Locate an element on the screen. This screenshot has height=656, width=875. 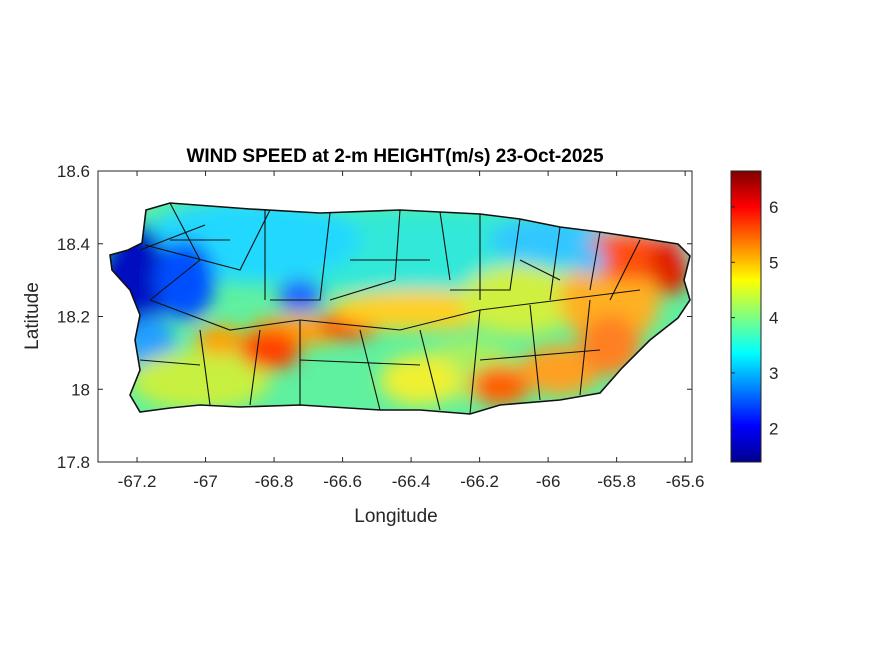
colorbar-tick-label: 3 is located at coordinates (773, 373).